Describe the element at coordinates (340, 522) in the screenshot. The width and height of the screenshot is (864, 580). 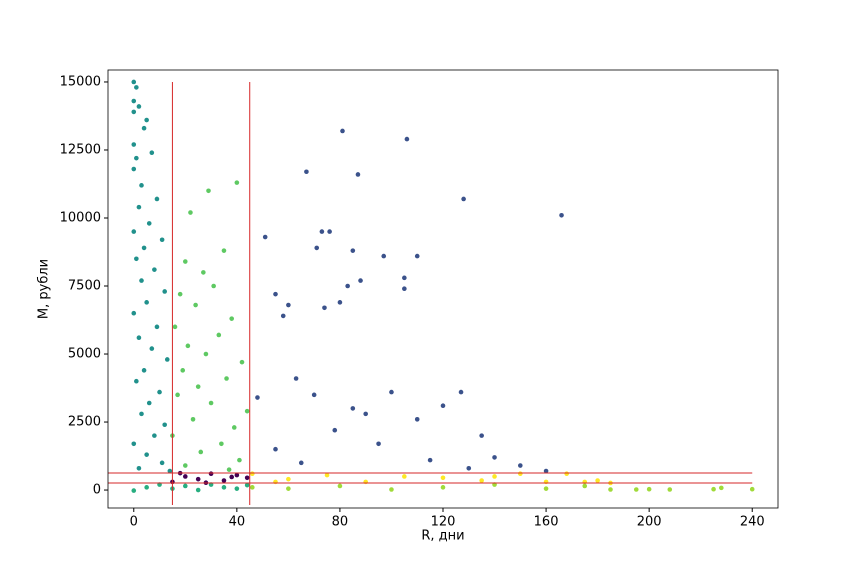
I see `x-tick-label: 80` at that location.